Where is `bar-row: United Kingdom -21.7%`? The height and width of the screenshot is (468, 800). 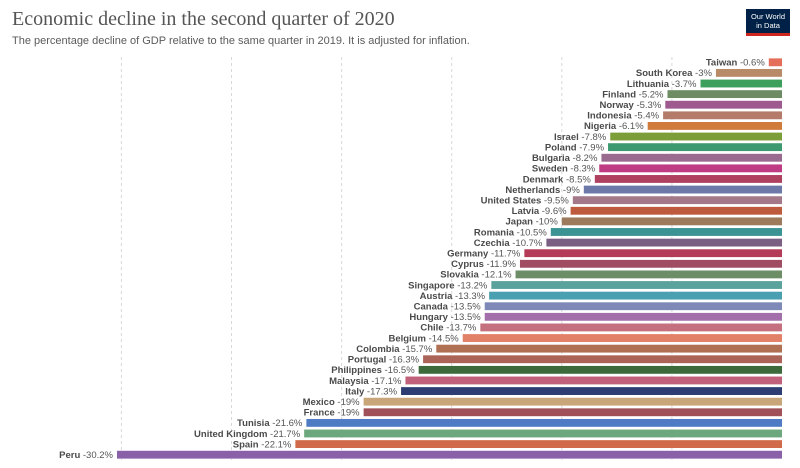
bar-row: United Kingdom -21.7% is located at coordinates (488, 434).